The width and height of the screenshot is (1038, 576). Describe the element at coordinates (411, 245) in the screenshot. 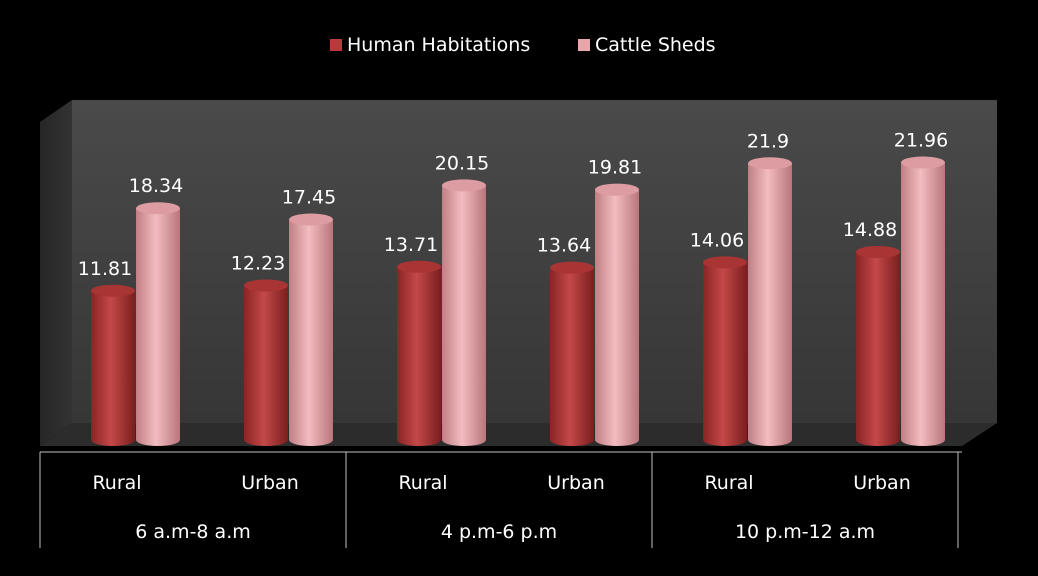

I see `data-label-human-habitations-3: 13.71` at that location.